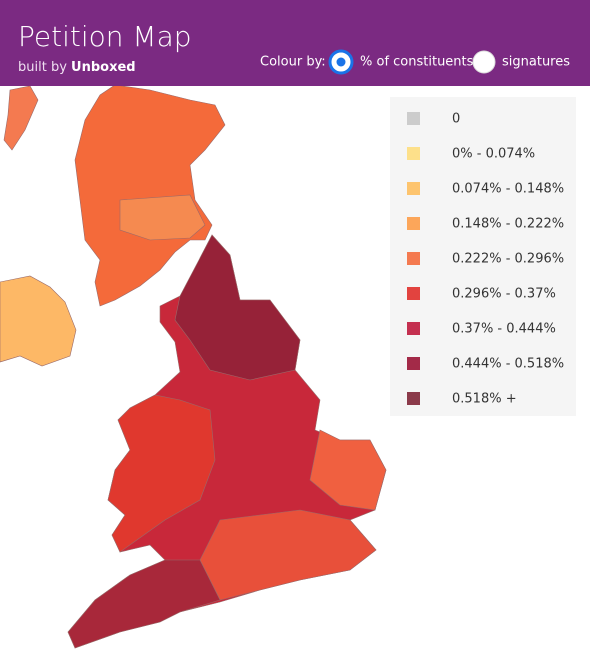 The width and height of the screenshot is (590, 669). I want to click on subtitle: built by Unboxed, so click(77, 67).